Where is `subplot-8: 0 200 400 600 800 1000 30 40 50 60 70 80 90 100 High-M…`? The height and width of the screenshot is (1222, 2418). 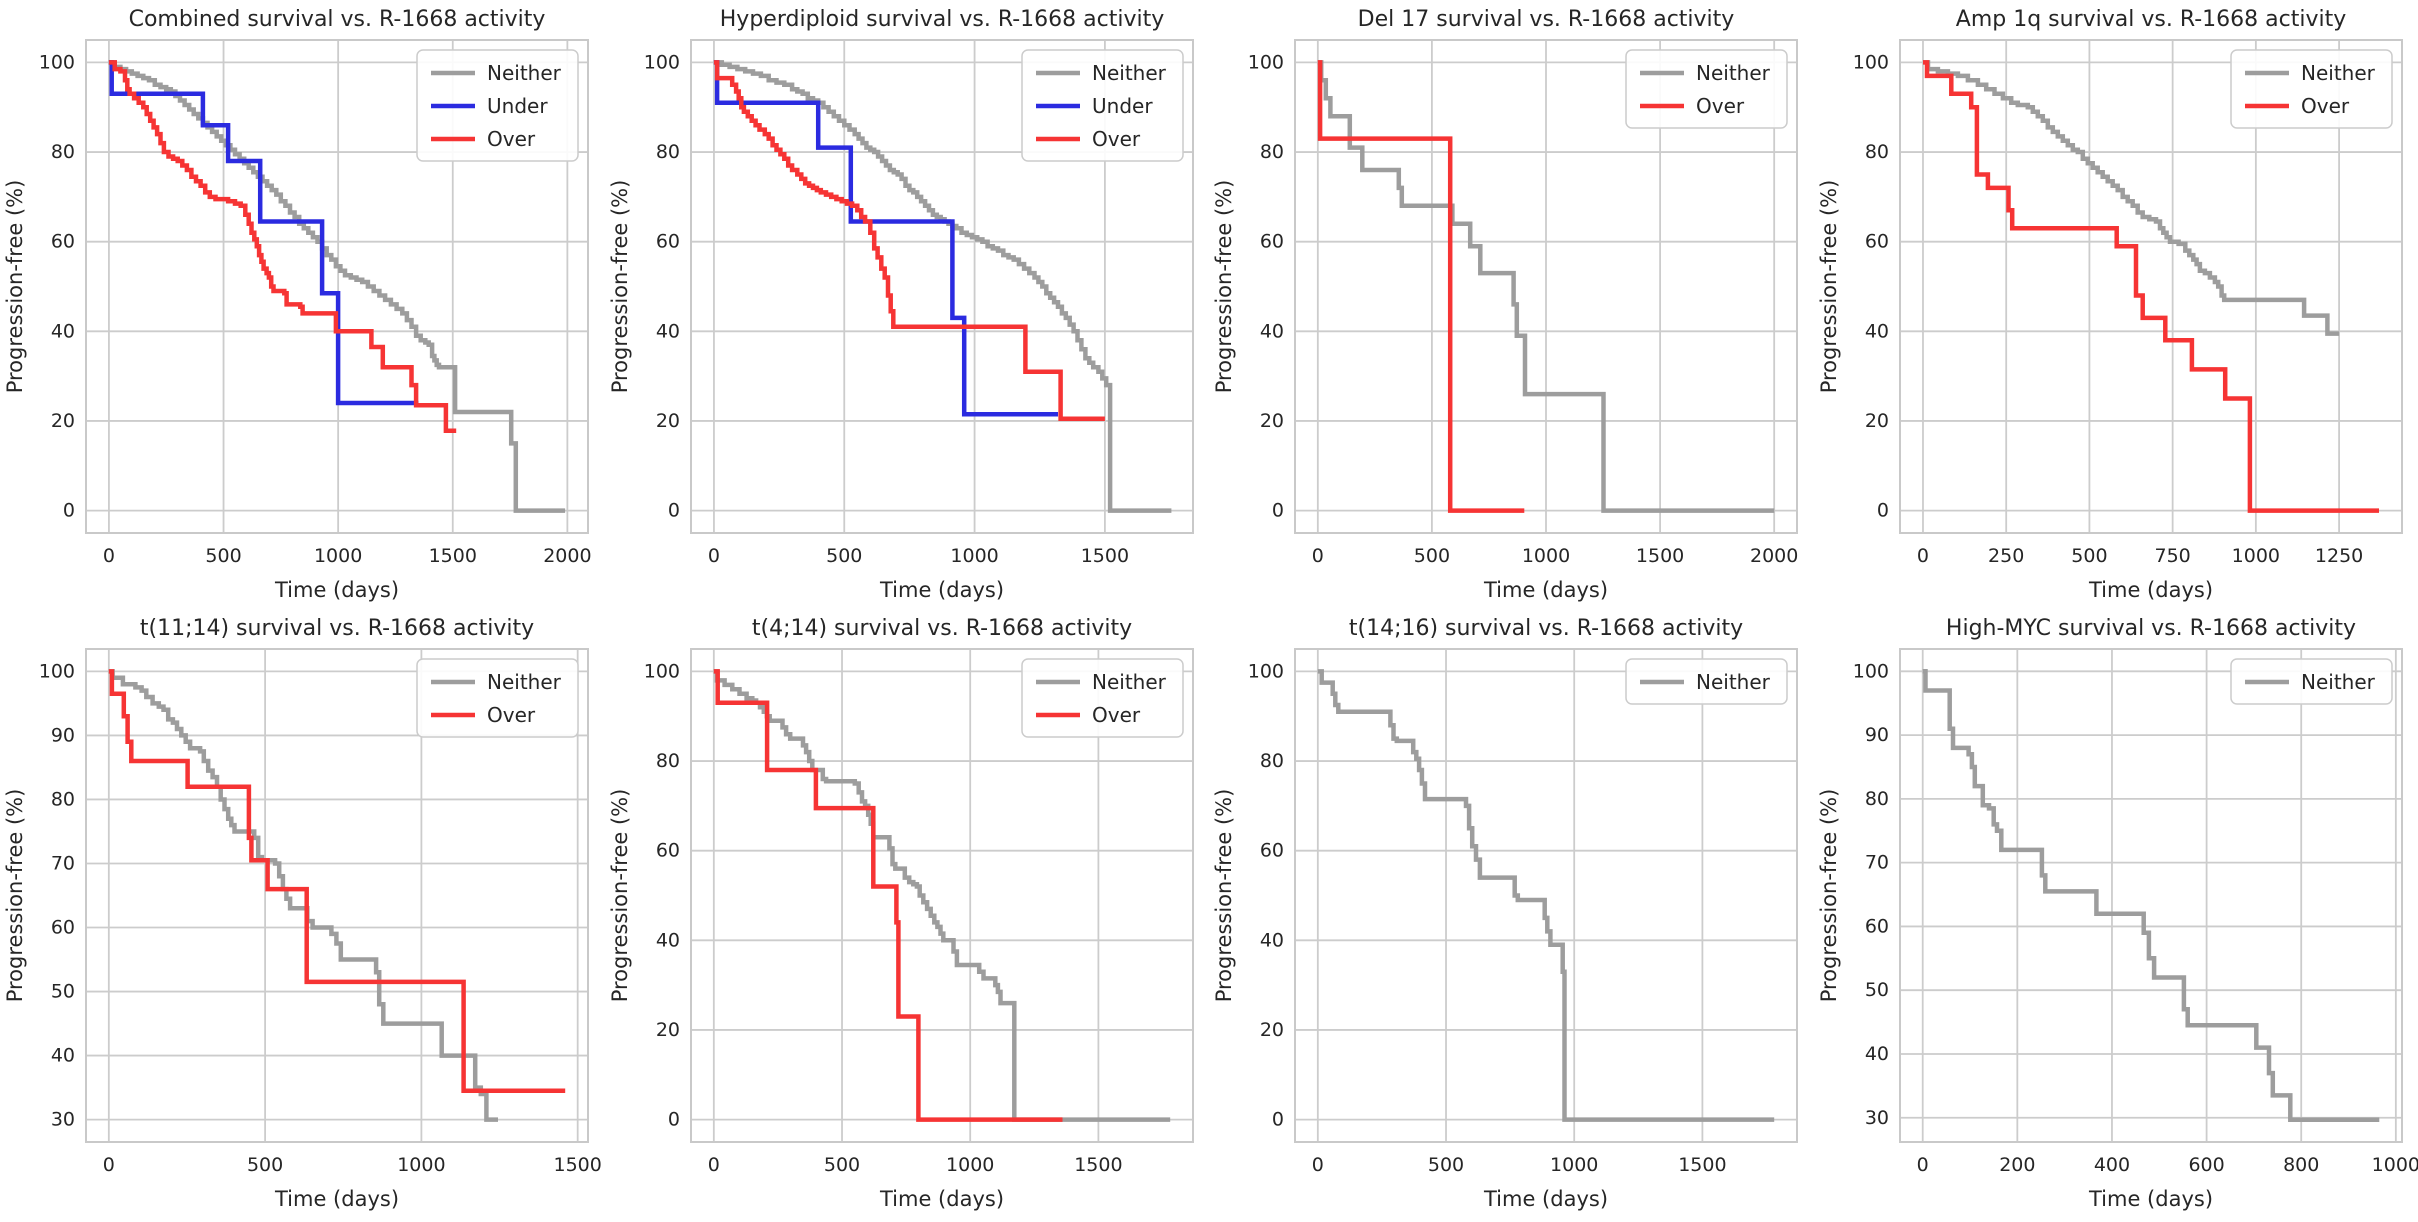
subplot-8: 0 200 400 600 800 1000 30 40 50 60 70 80 90 100 High-M… is located at coordinates (2116, 913).